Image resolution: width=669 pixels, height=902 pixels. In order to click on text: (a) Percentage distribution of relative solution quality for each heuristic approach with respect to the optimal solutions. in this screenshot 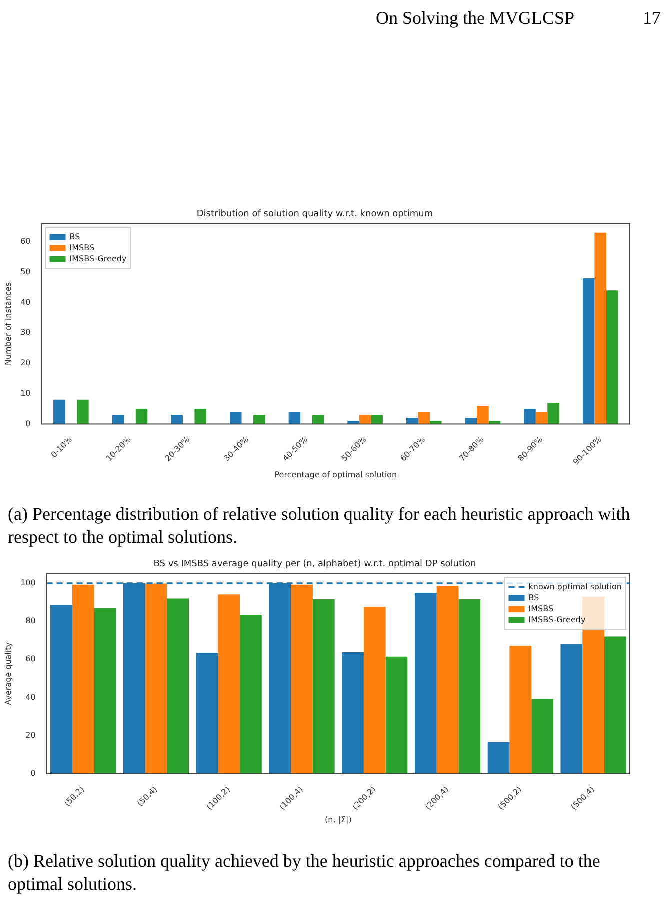, I will do `click(320, 526)`.